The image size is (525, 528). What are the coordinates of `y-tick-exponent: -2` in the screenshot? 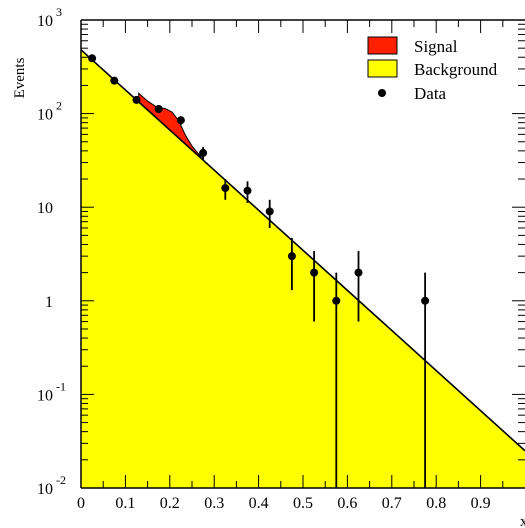 It's located at (61, 480).